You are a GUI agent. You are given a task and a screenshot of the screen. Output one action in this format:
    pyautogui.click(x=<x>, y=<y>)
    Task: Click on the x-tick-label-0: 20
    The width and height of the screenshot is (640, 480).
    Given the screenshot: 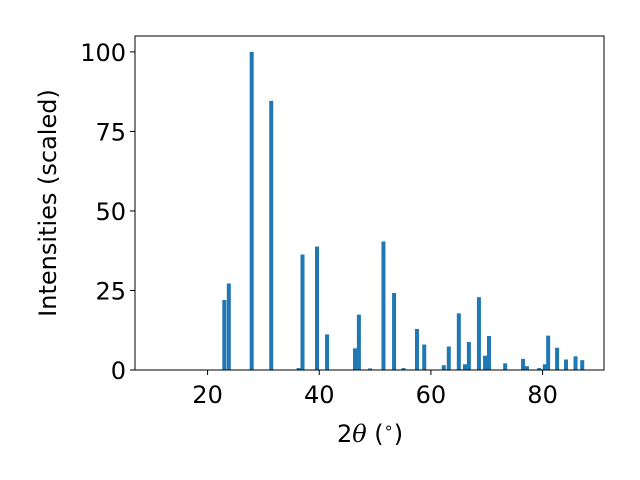 What is the action you would take?
    pyautogui.click(x=207, y=395)
    